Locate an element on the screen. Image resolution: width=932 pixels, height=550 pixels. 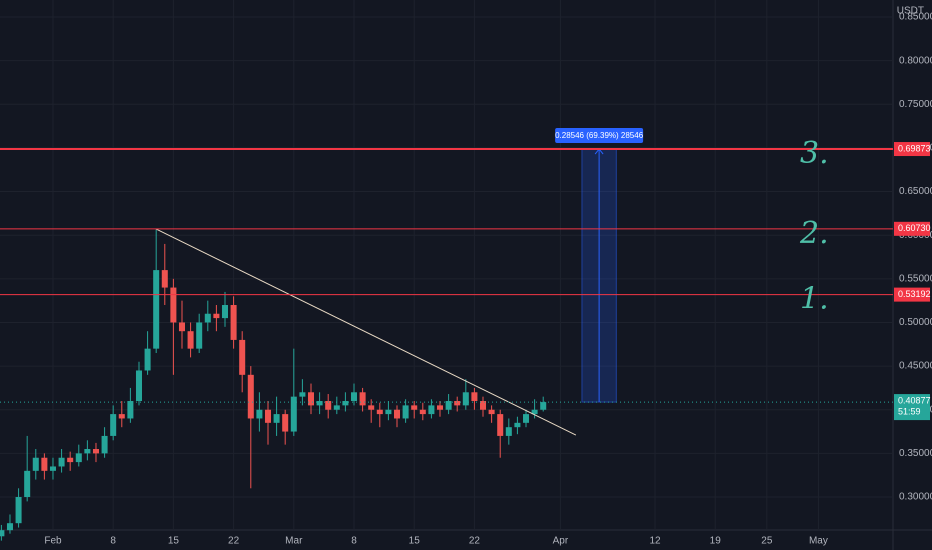
measure-label: 0.28546 (69.39%) 28546 is located at coordinates (599, 135).